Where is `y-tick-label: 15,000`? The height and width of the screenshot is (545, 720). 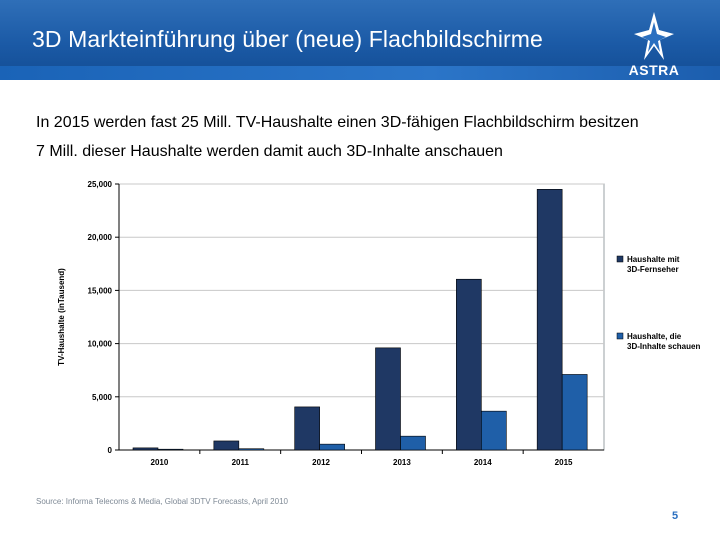
y-tick-label: 15,000 is located at coordinates (100, 290).